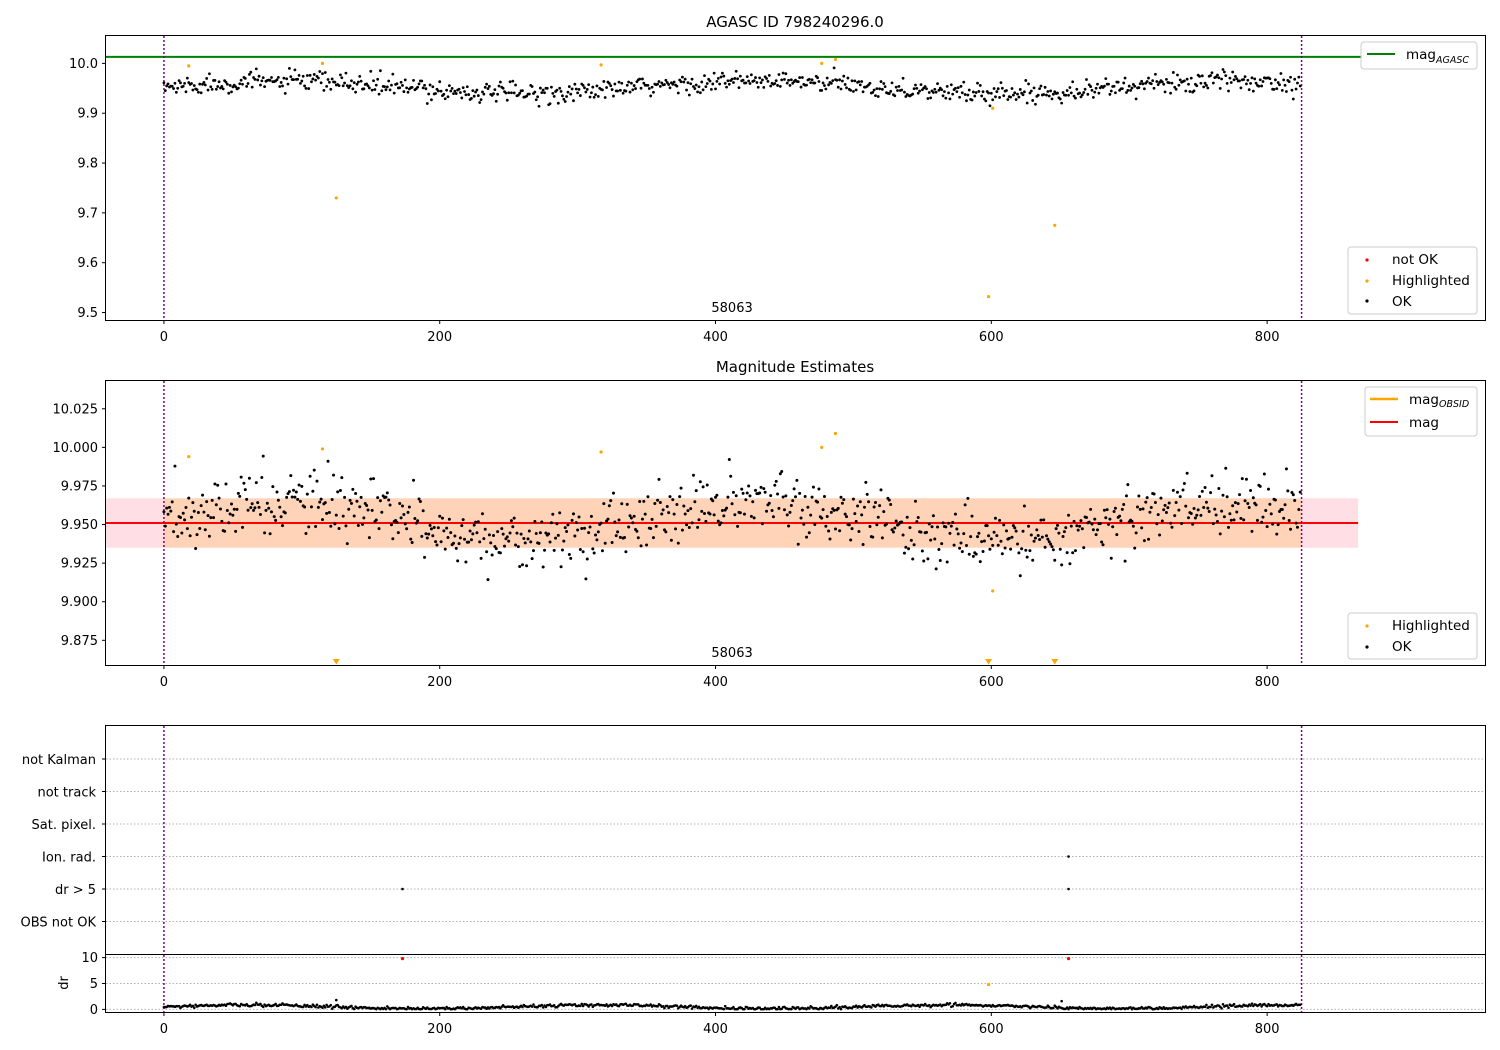 The width and height of the screenshot is (1500, 1050). I want to click on panel2-title: Magnitude Estimates, so click(795, 367).